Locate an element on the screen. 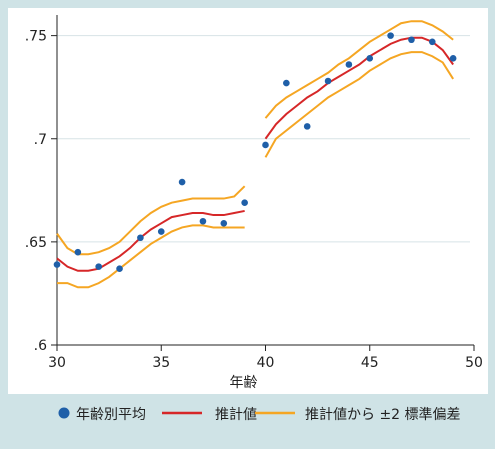 The image size is (495, 449). x-tick-label: 50 is located at coordinates (474, 363).